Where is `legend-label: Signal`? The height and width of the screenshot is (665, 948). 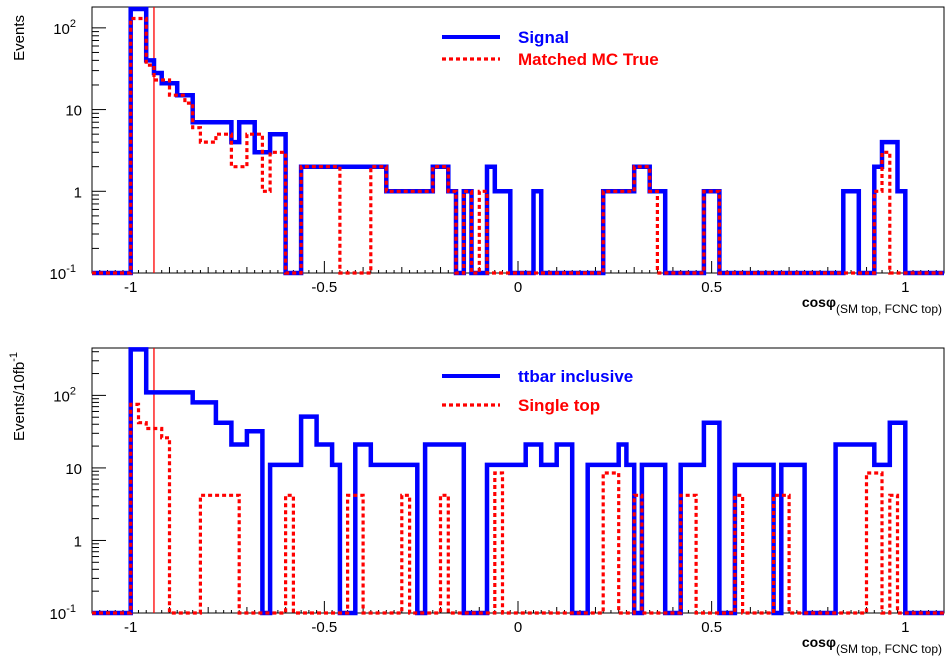 legend-label: Signal is located at coordinates (543, 37).